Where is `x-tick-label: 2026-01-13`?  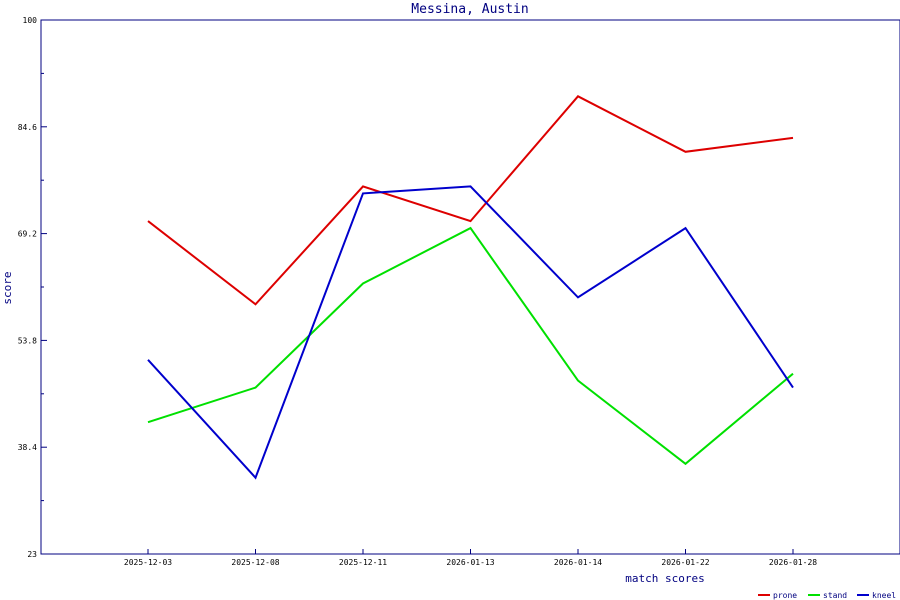 x-tick-label: 2026-01-13 is located at coordinates (470, 562).